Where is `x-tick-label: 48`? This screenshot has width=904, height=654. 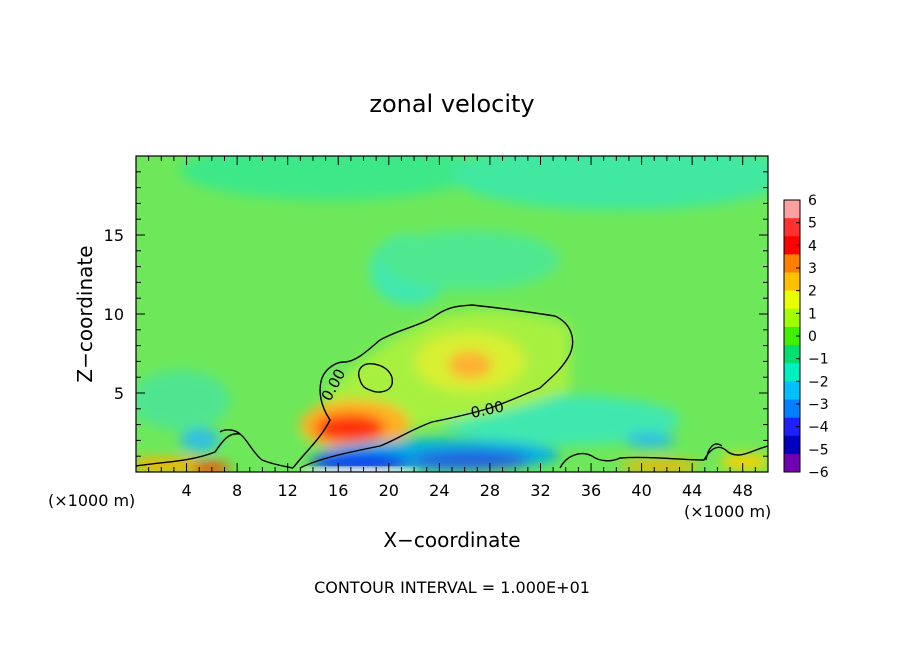
x-tick-label: 48 is located at coordinates (743, 490).